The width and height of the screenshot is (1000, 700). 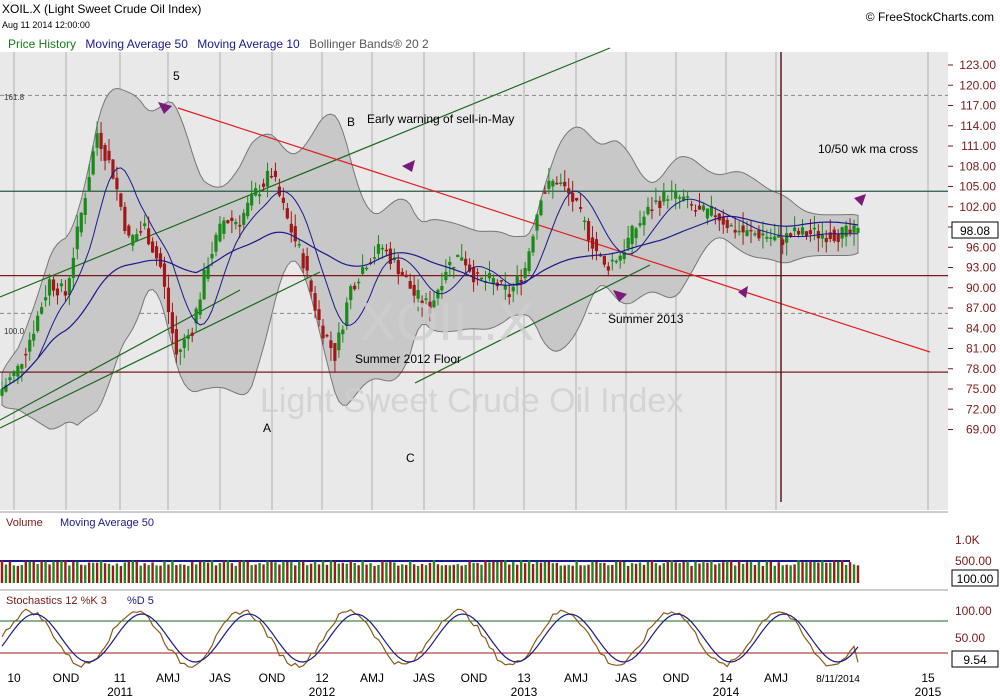 I want to click on legend-bollinger: Bollinger Bands® 20 2, so click(x=369, y=44).